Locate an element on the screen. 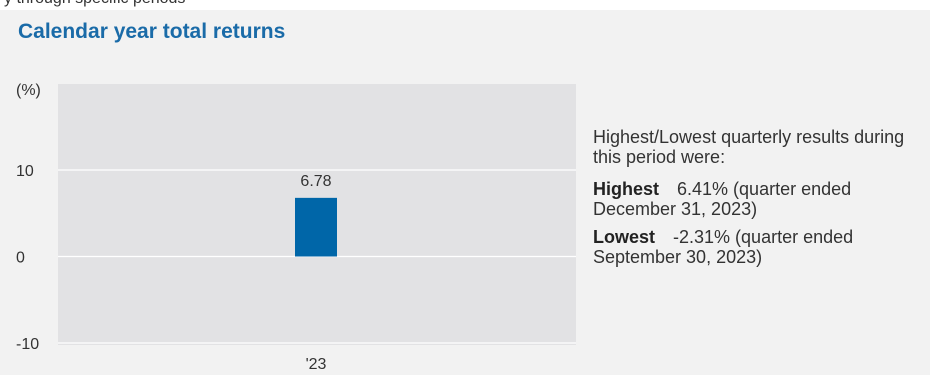 The image size is (930, 375). bars: 6.78 is located at coordinates (316, 215).